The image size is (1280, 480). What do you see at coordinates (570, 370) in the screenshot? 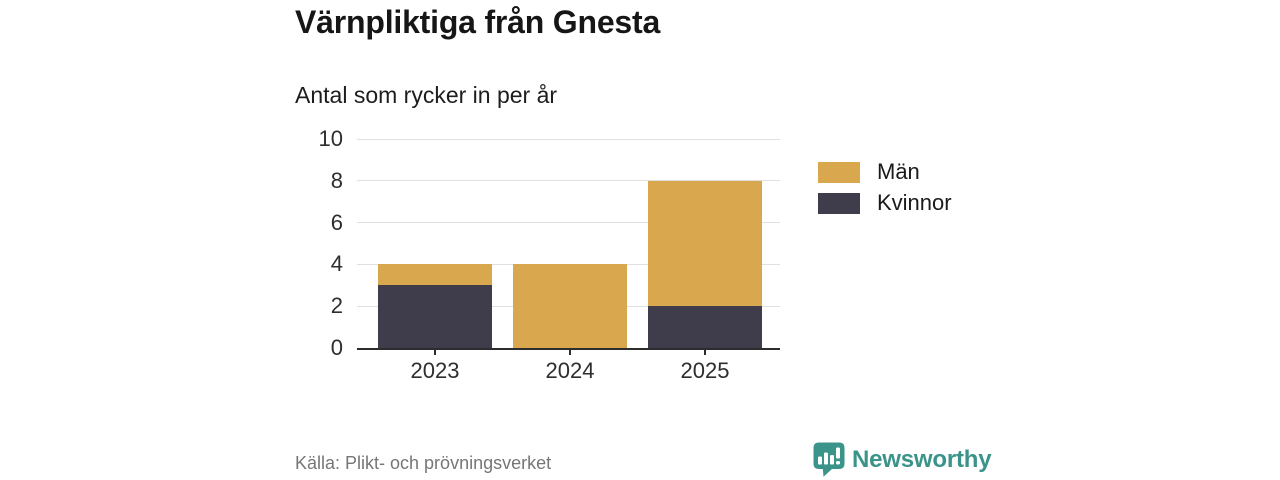
I see `x-tick-label-2024: 2024` at bounding box center [570, 370].